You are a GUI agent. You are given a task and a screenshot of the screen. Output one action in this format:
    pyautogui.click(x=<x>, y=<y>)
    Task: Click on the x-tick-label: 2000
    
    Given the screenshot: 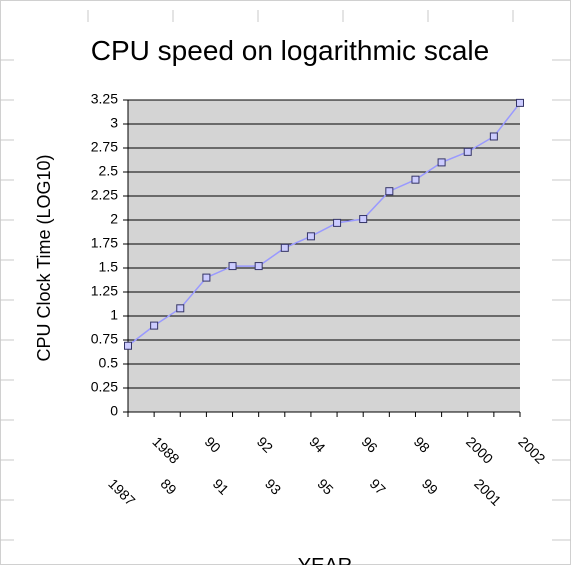 What is the action you would take?
    pyautogui.click(x=479, y=449)
    